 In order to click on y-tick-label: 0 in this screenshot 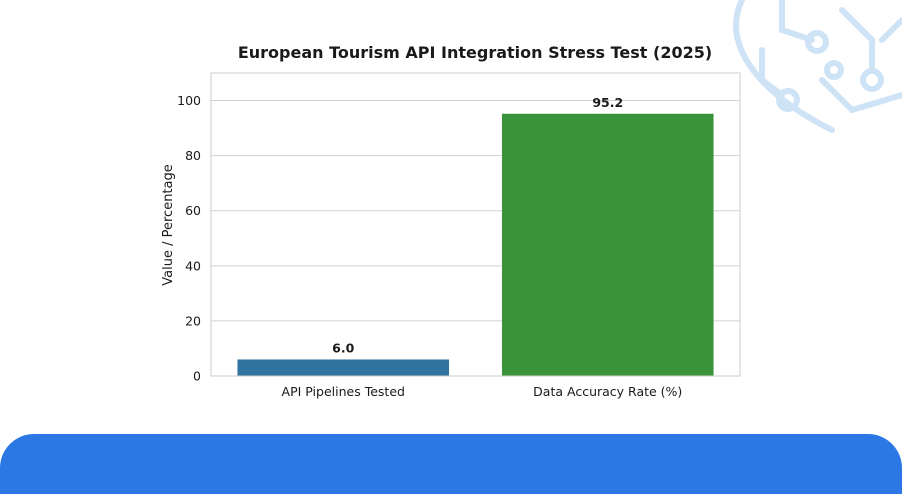, I will do `click(197, 376)`.